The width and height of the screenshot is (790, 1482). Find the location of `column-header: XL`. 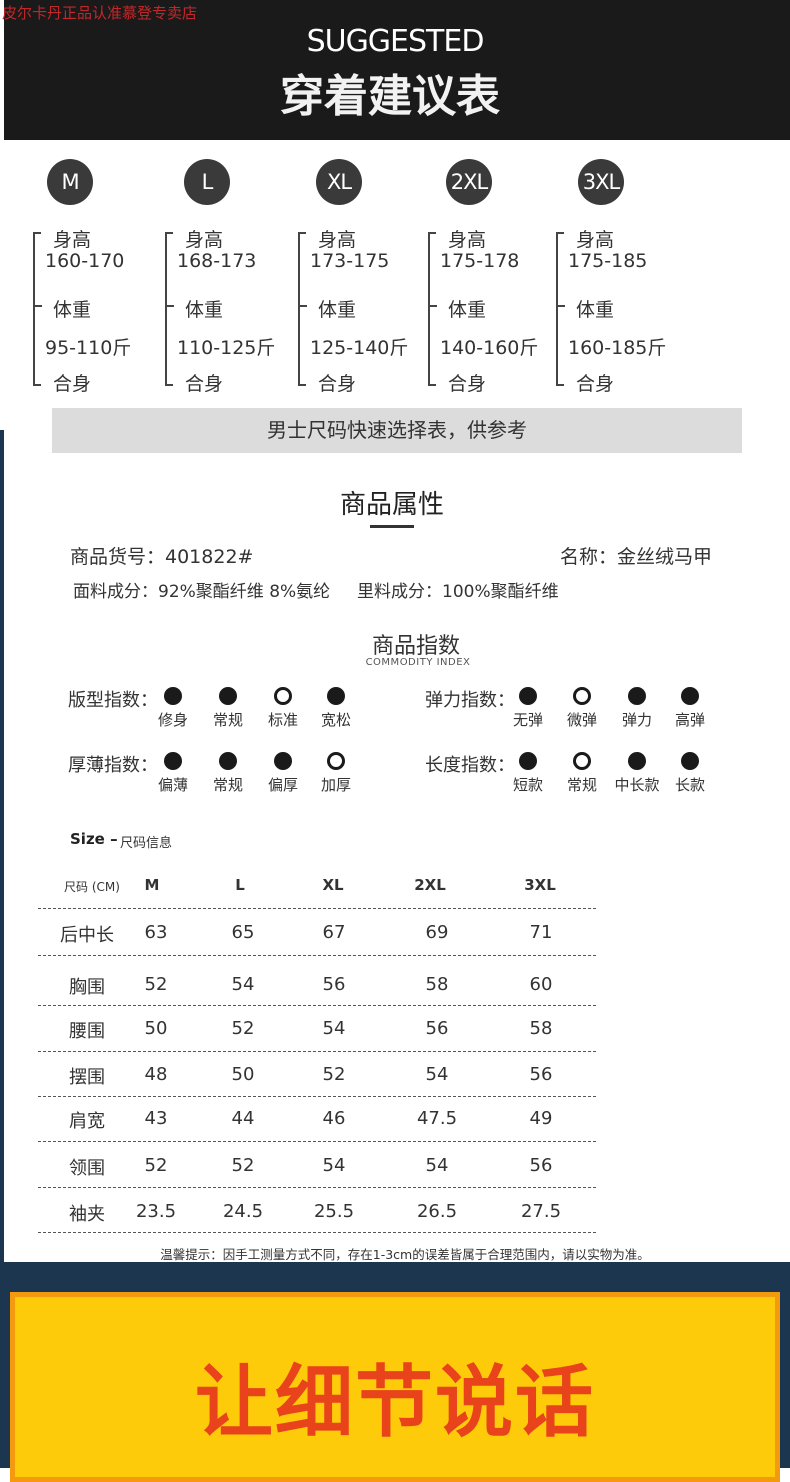

column-header: XL is located at coordinates (333, 885).